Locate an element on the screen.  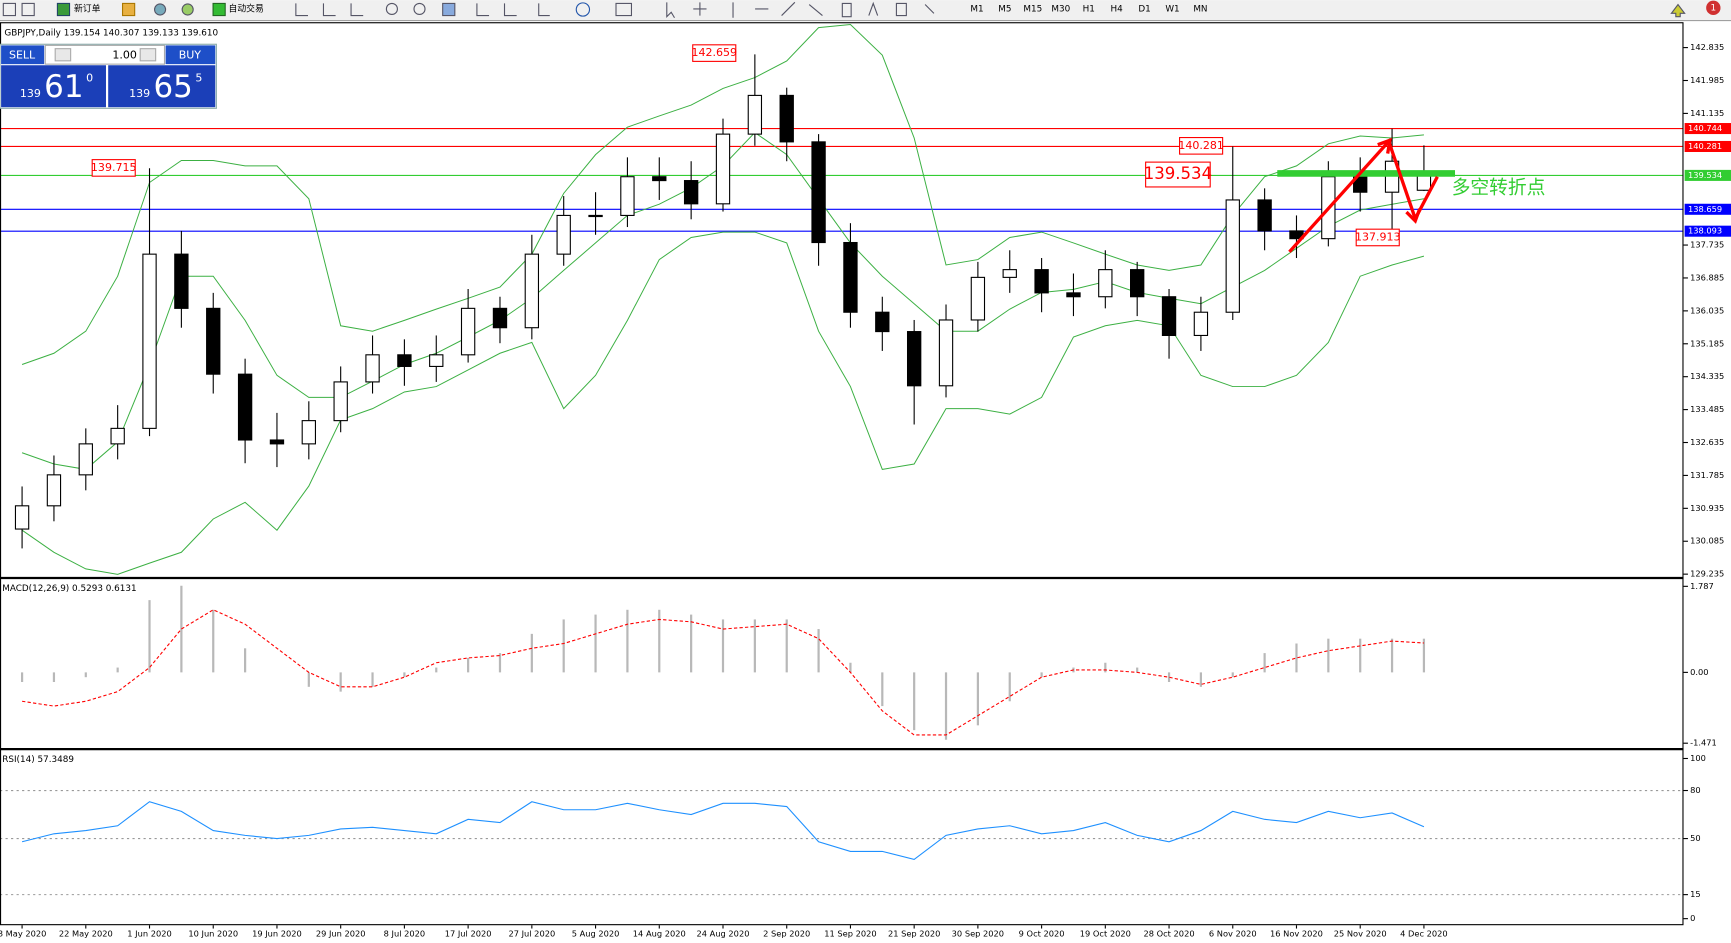
y-tick-label: 129.235 is located at coordinates (1707, 574).